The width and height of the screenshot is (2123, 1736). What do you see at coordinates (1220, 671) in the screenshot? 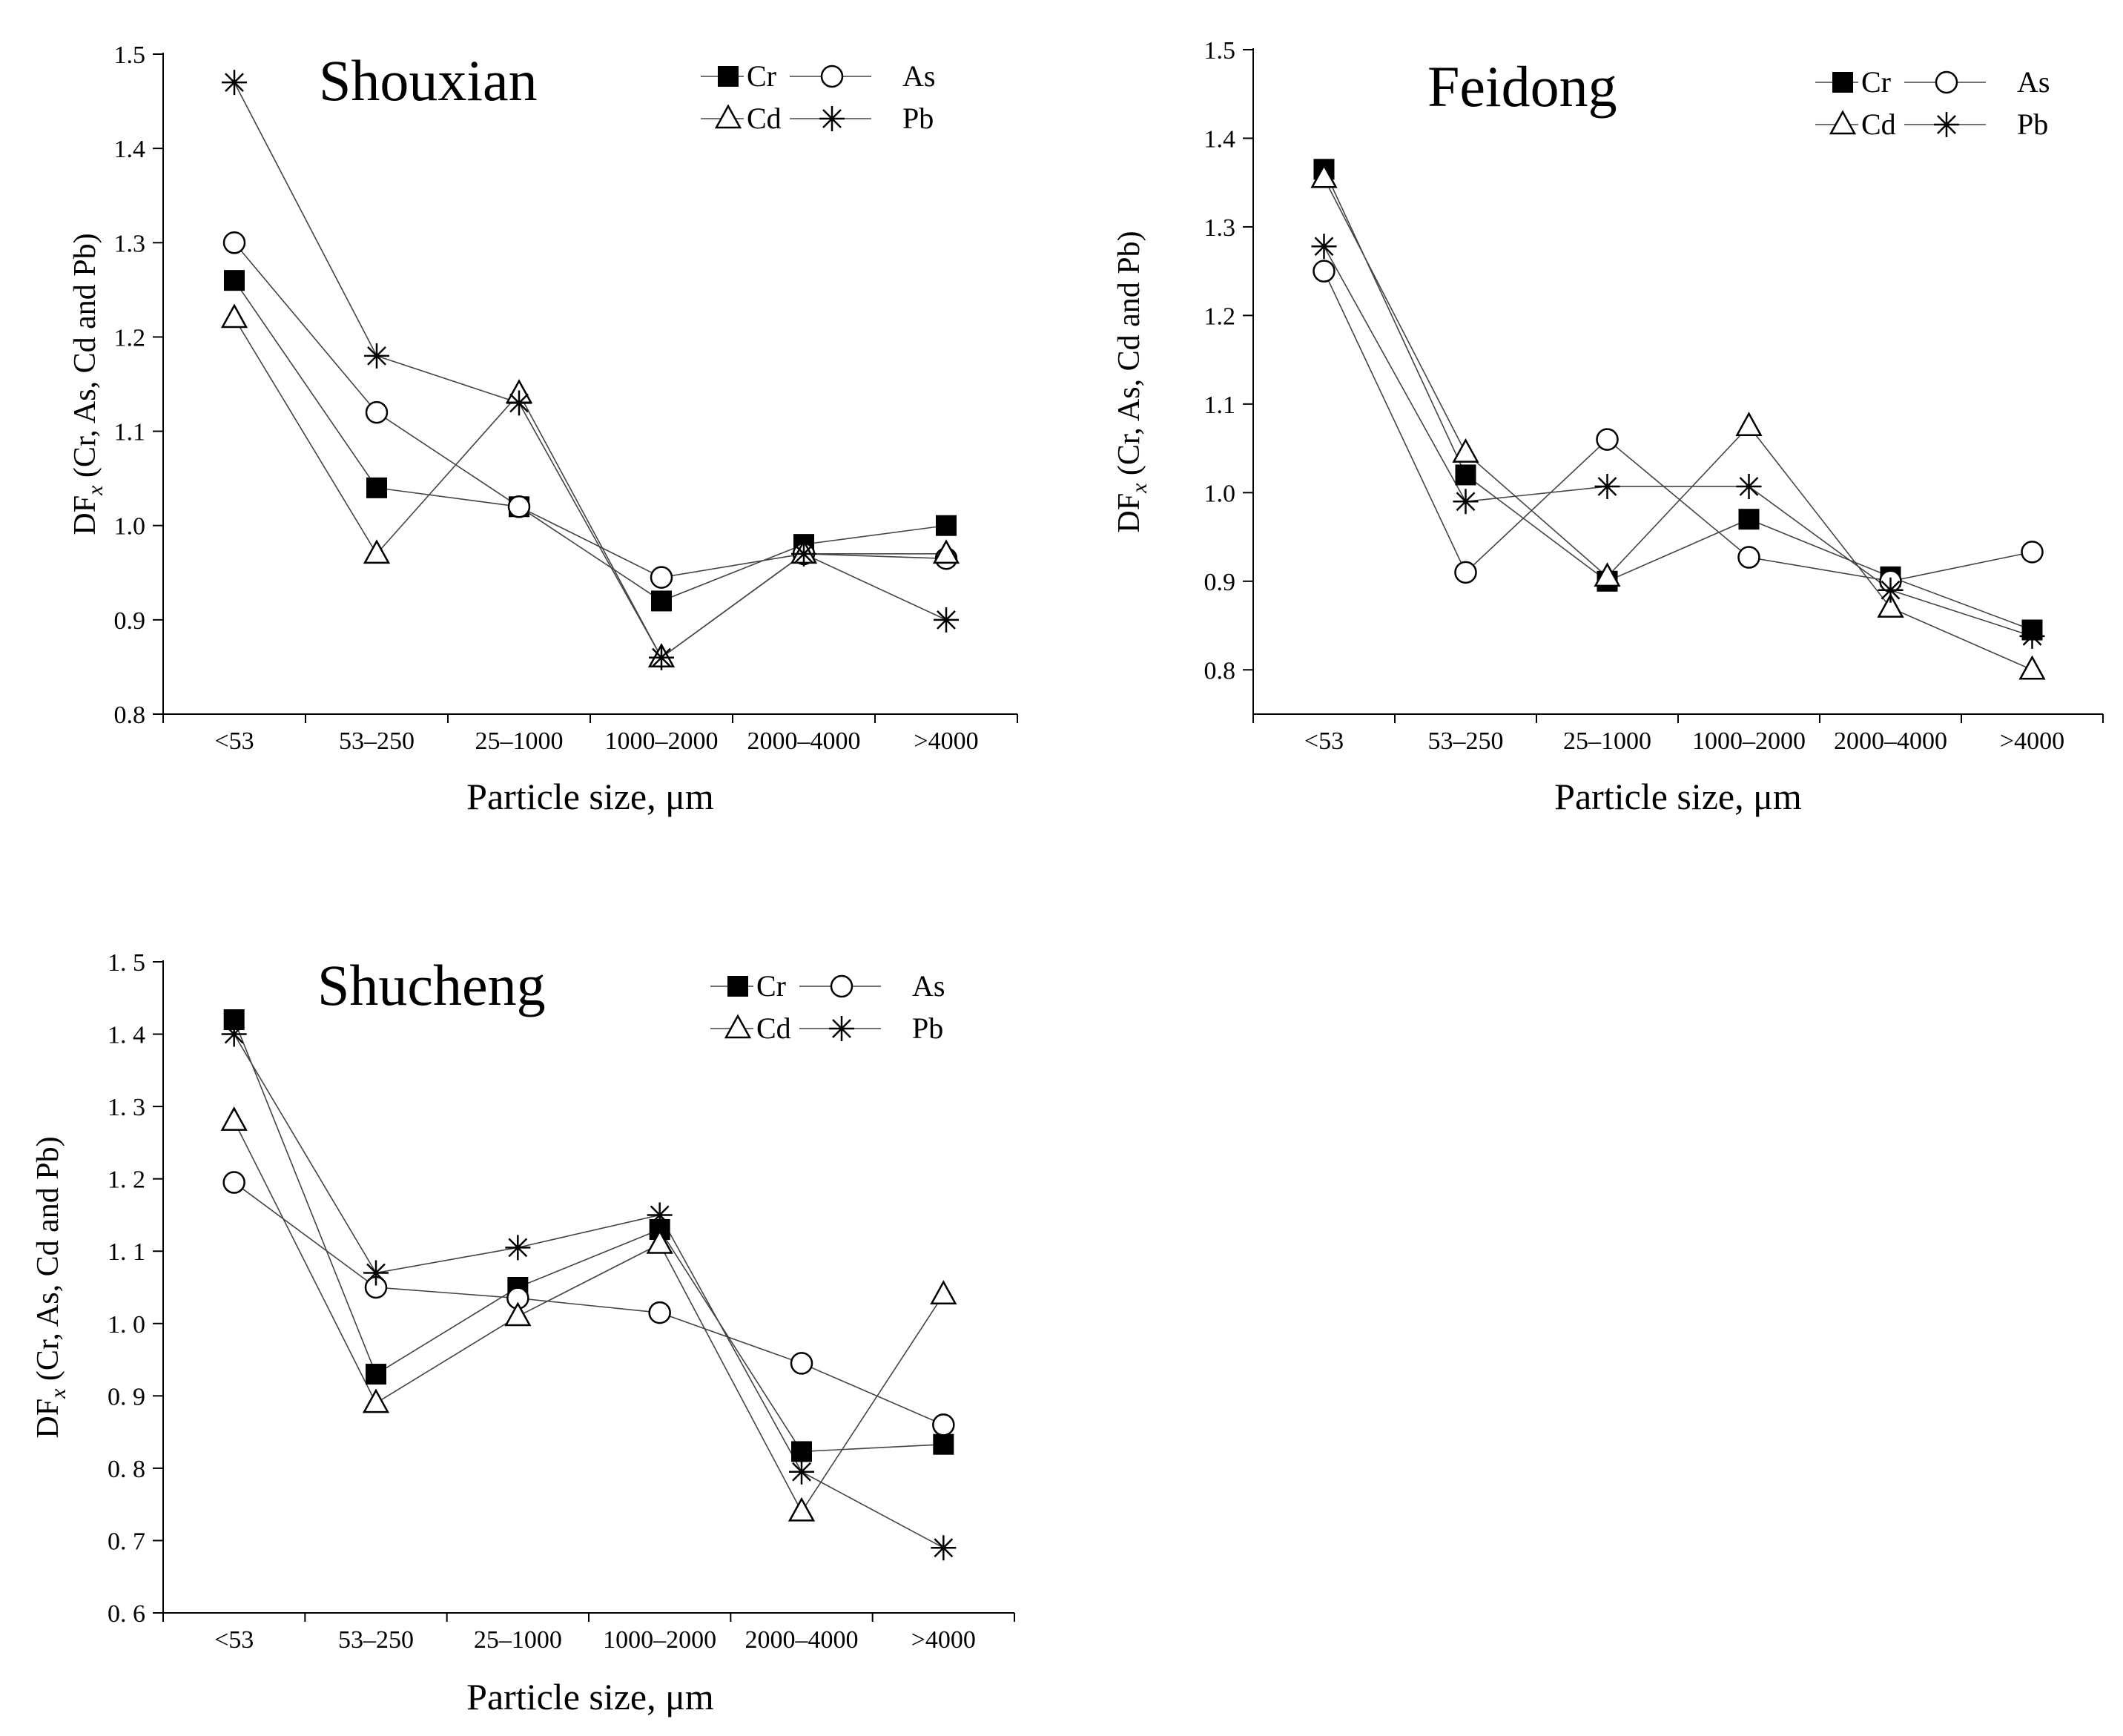
I see `y-tick-label: 0.8` at bounding box center [1220, 671].